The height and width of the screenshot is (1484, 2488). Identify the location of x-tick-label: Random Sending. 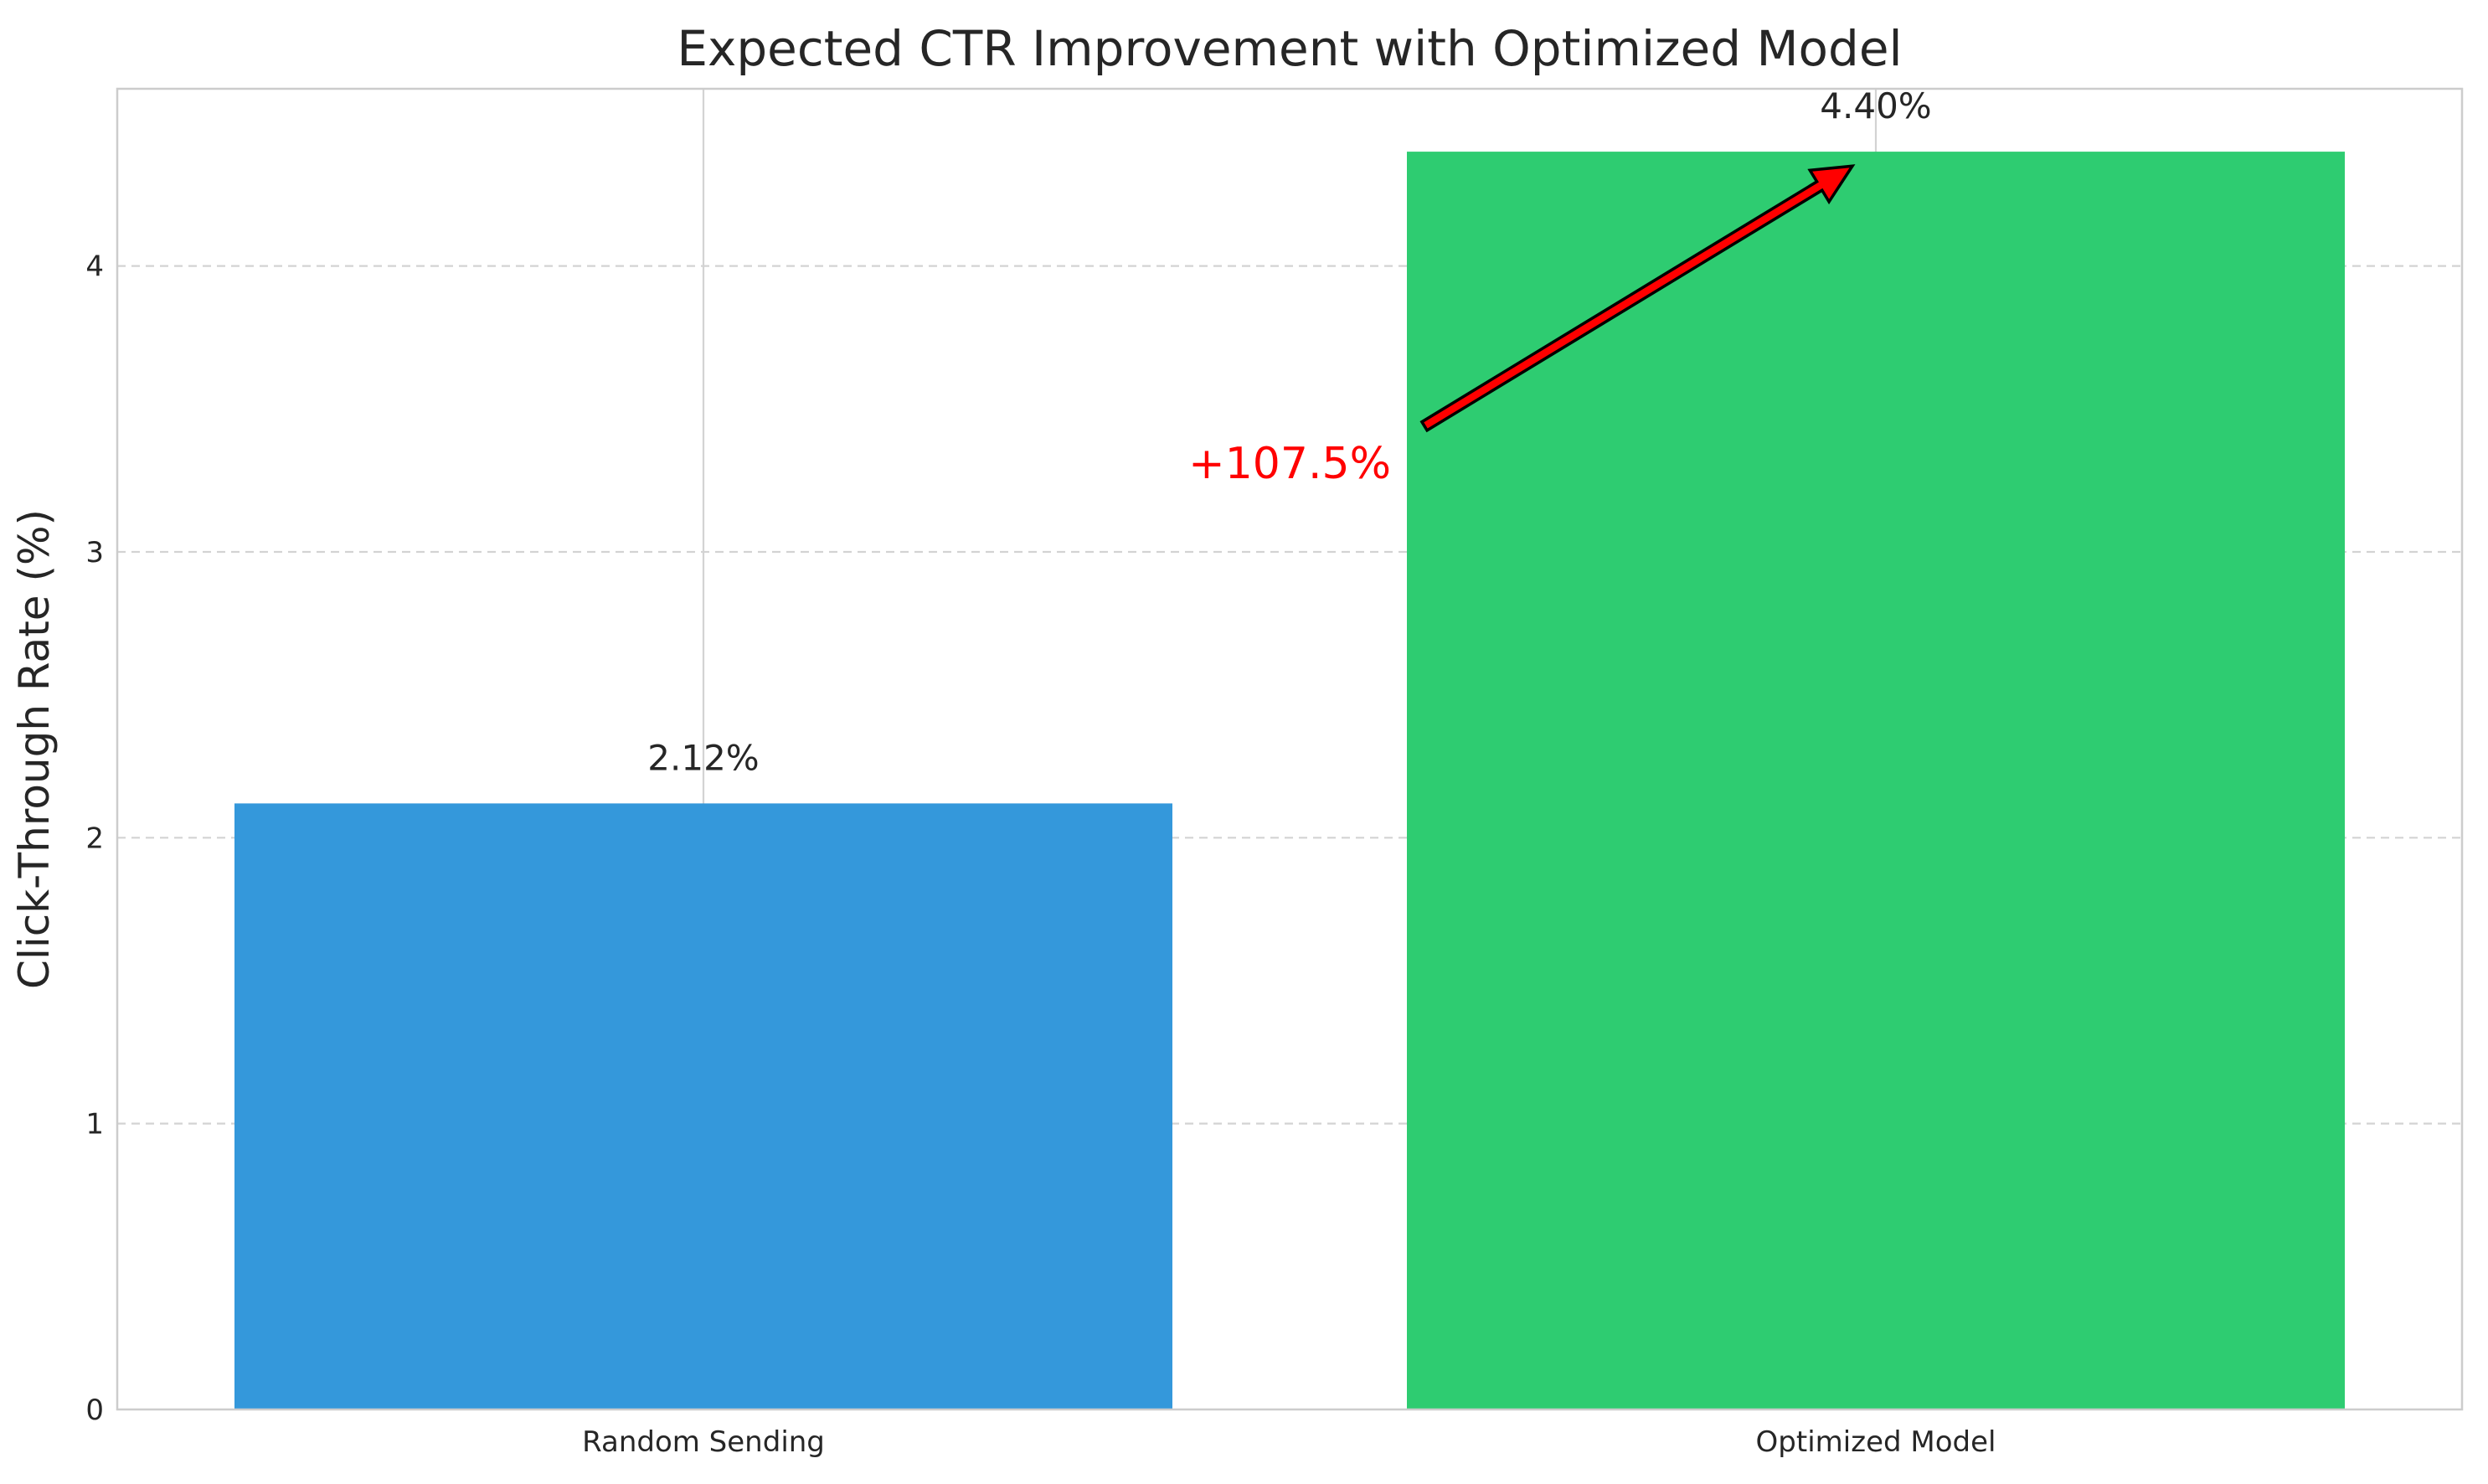
(704, 1442).